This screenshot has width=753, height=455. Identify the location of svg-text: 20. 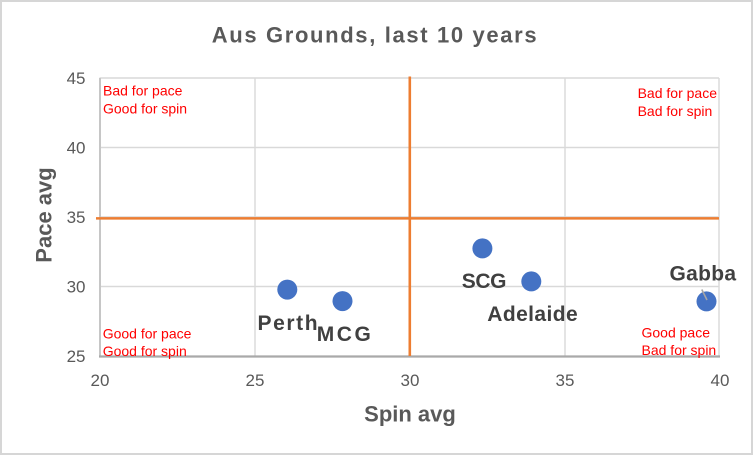
(100, 380).